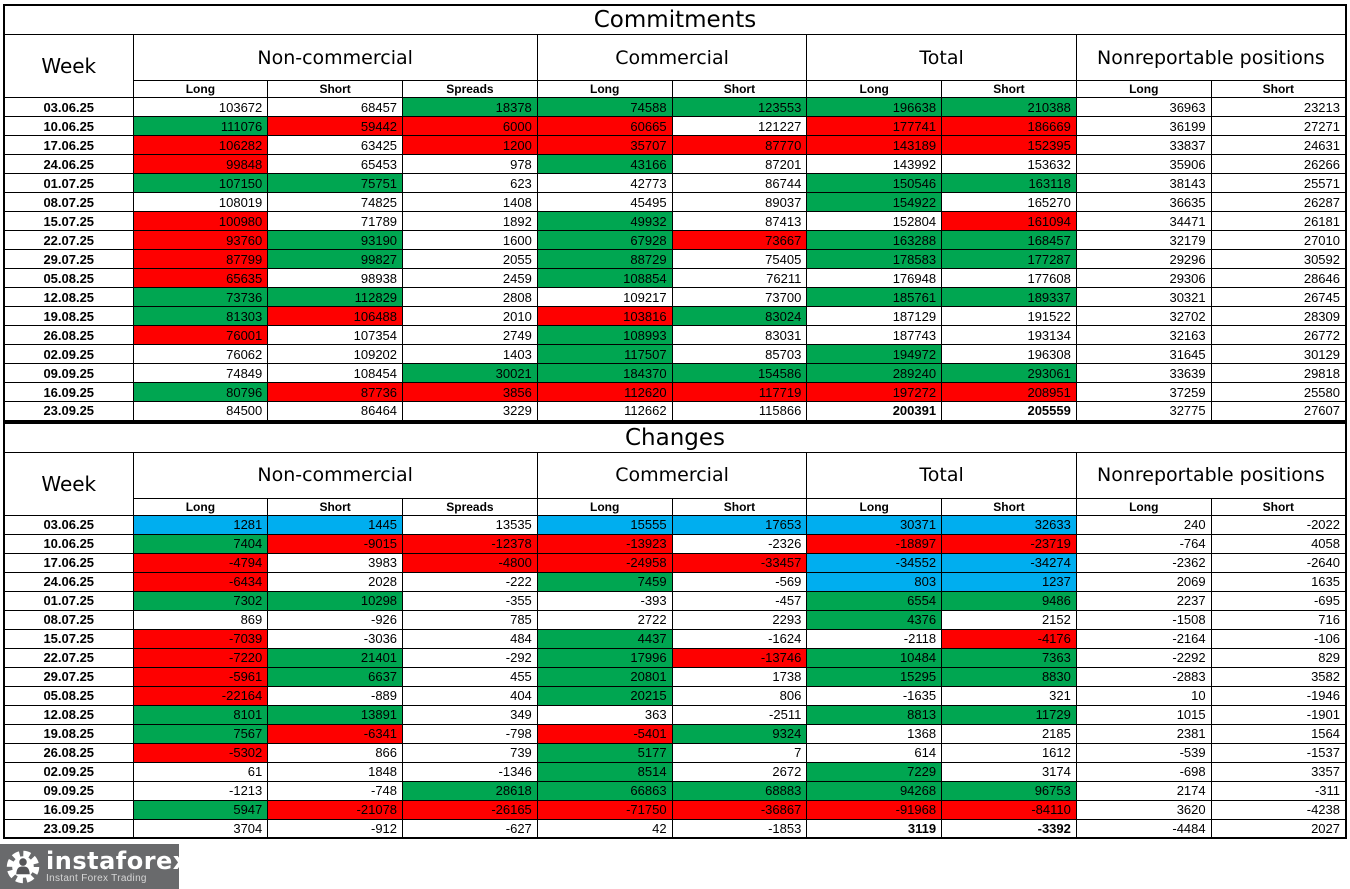  Describe the element at coordinates (200, 278) in the screenshot. I see `value-cell: 65635` at that location.